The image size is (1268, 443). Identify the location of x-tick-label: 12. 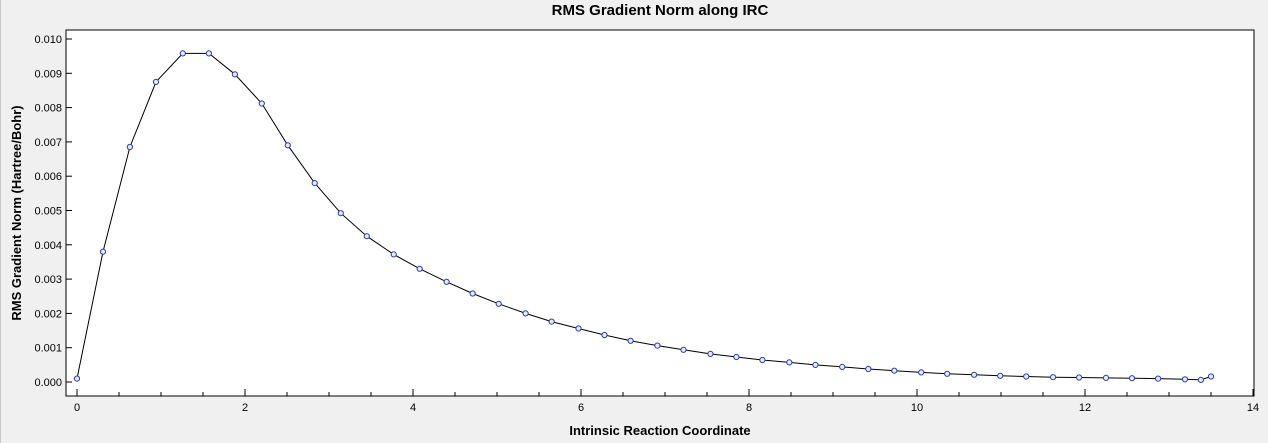
(1085, 408).